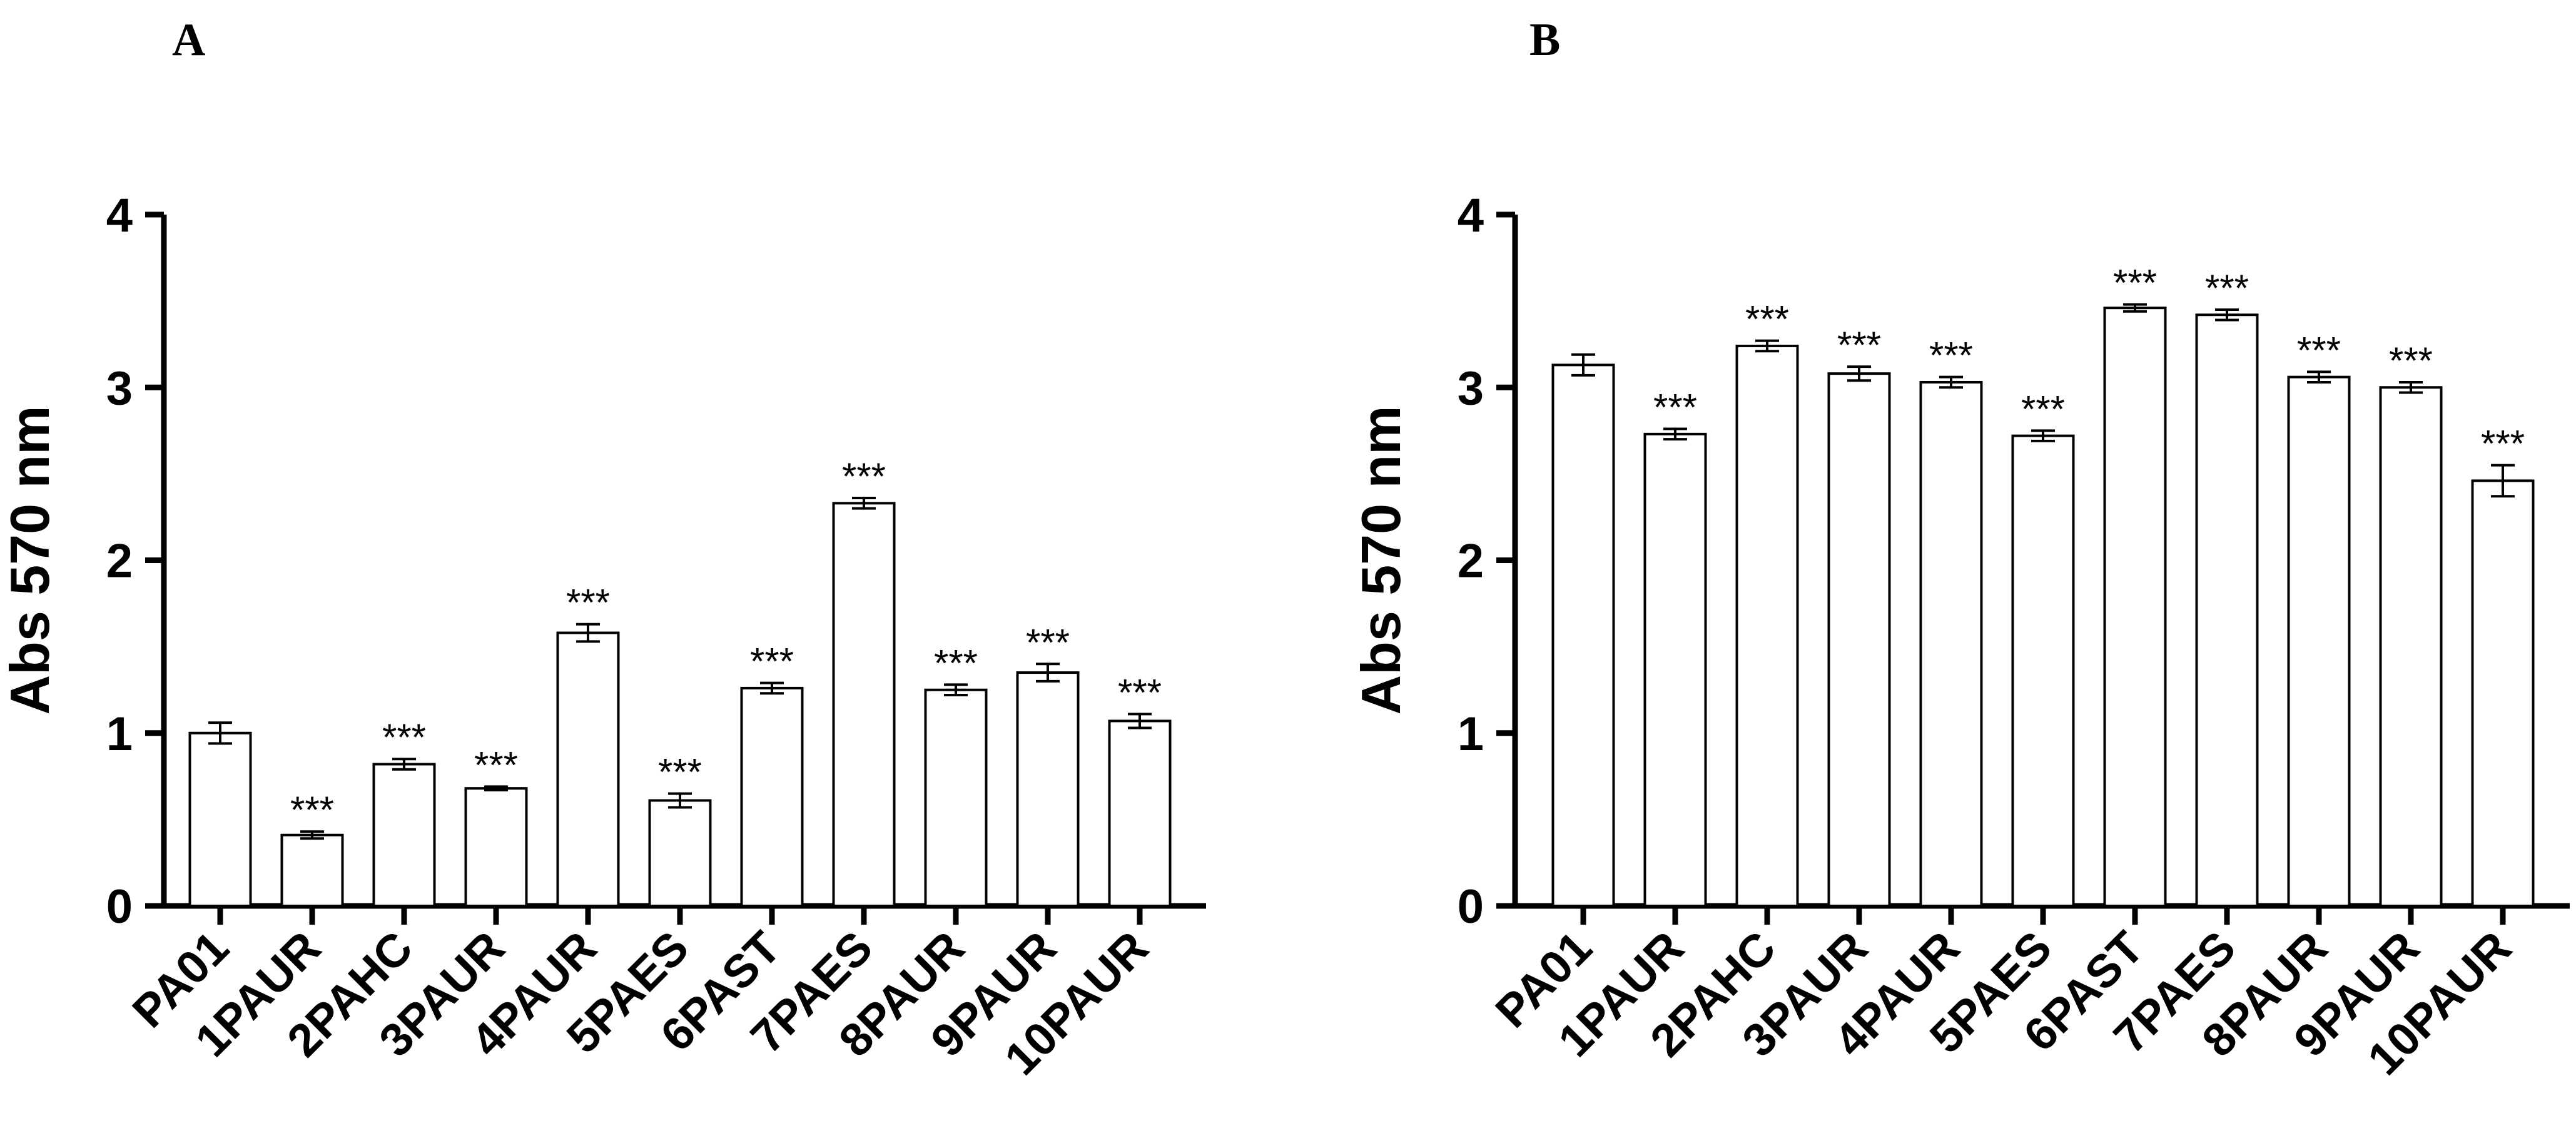  I want to click on panel-label: A, so click(188, 40).